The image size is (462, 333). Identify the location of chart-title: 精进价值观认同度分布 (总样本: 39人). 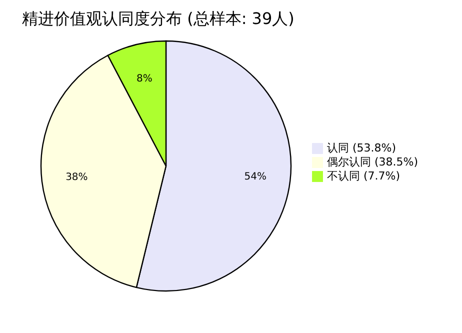
(158, 18).